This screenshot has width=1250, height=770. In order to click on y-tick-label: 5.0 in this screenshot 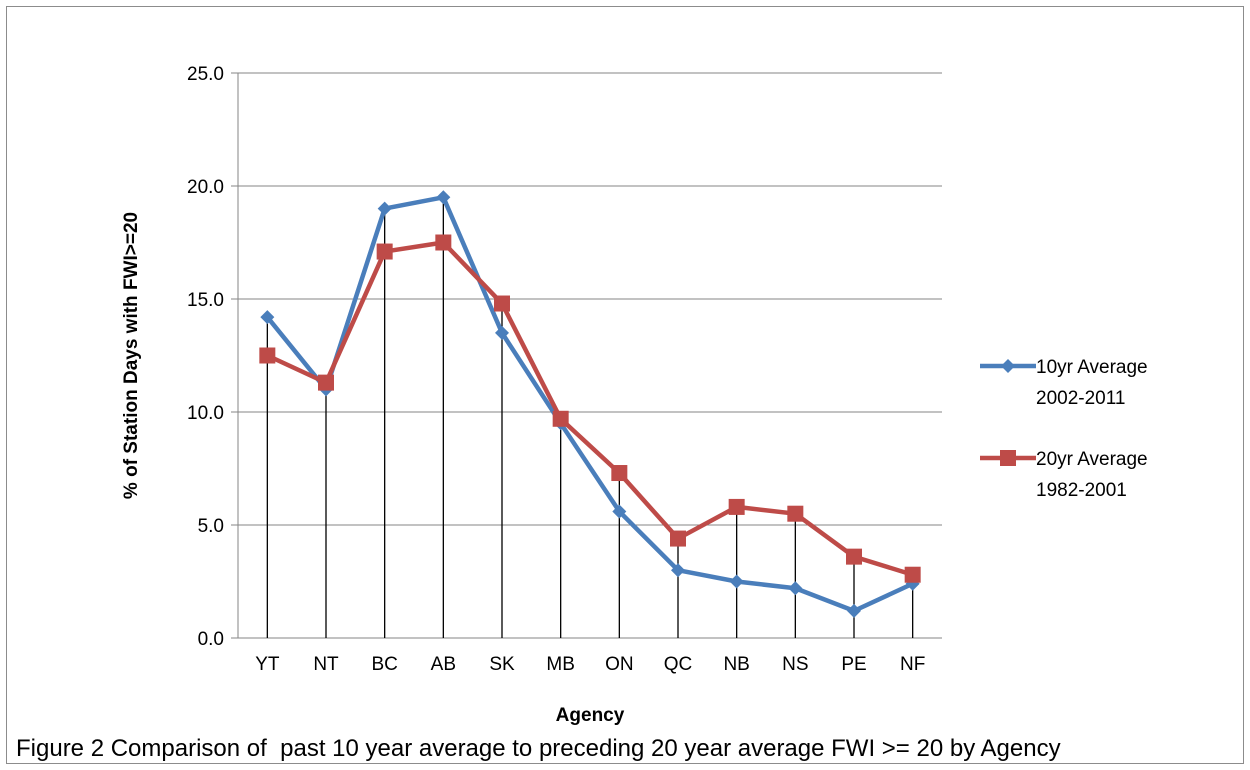, I will do `click(211, 526)`.